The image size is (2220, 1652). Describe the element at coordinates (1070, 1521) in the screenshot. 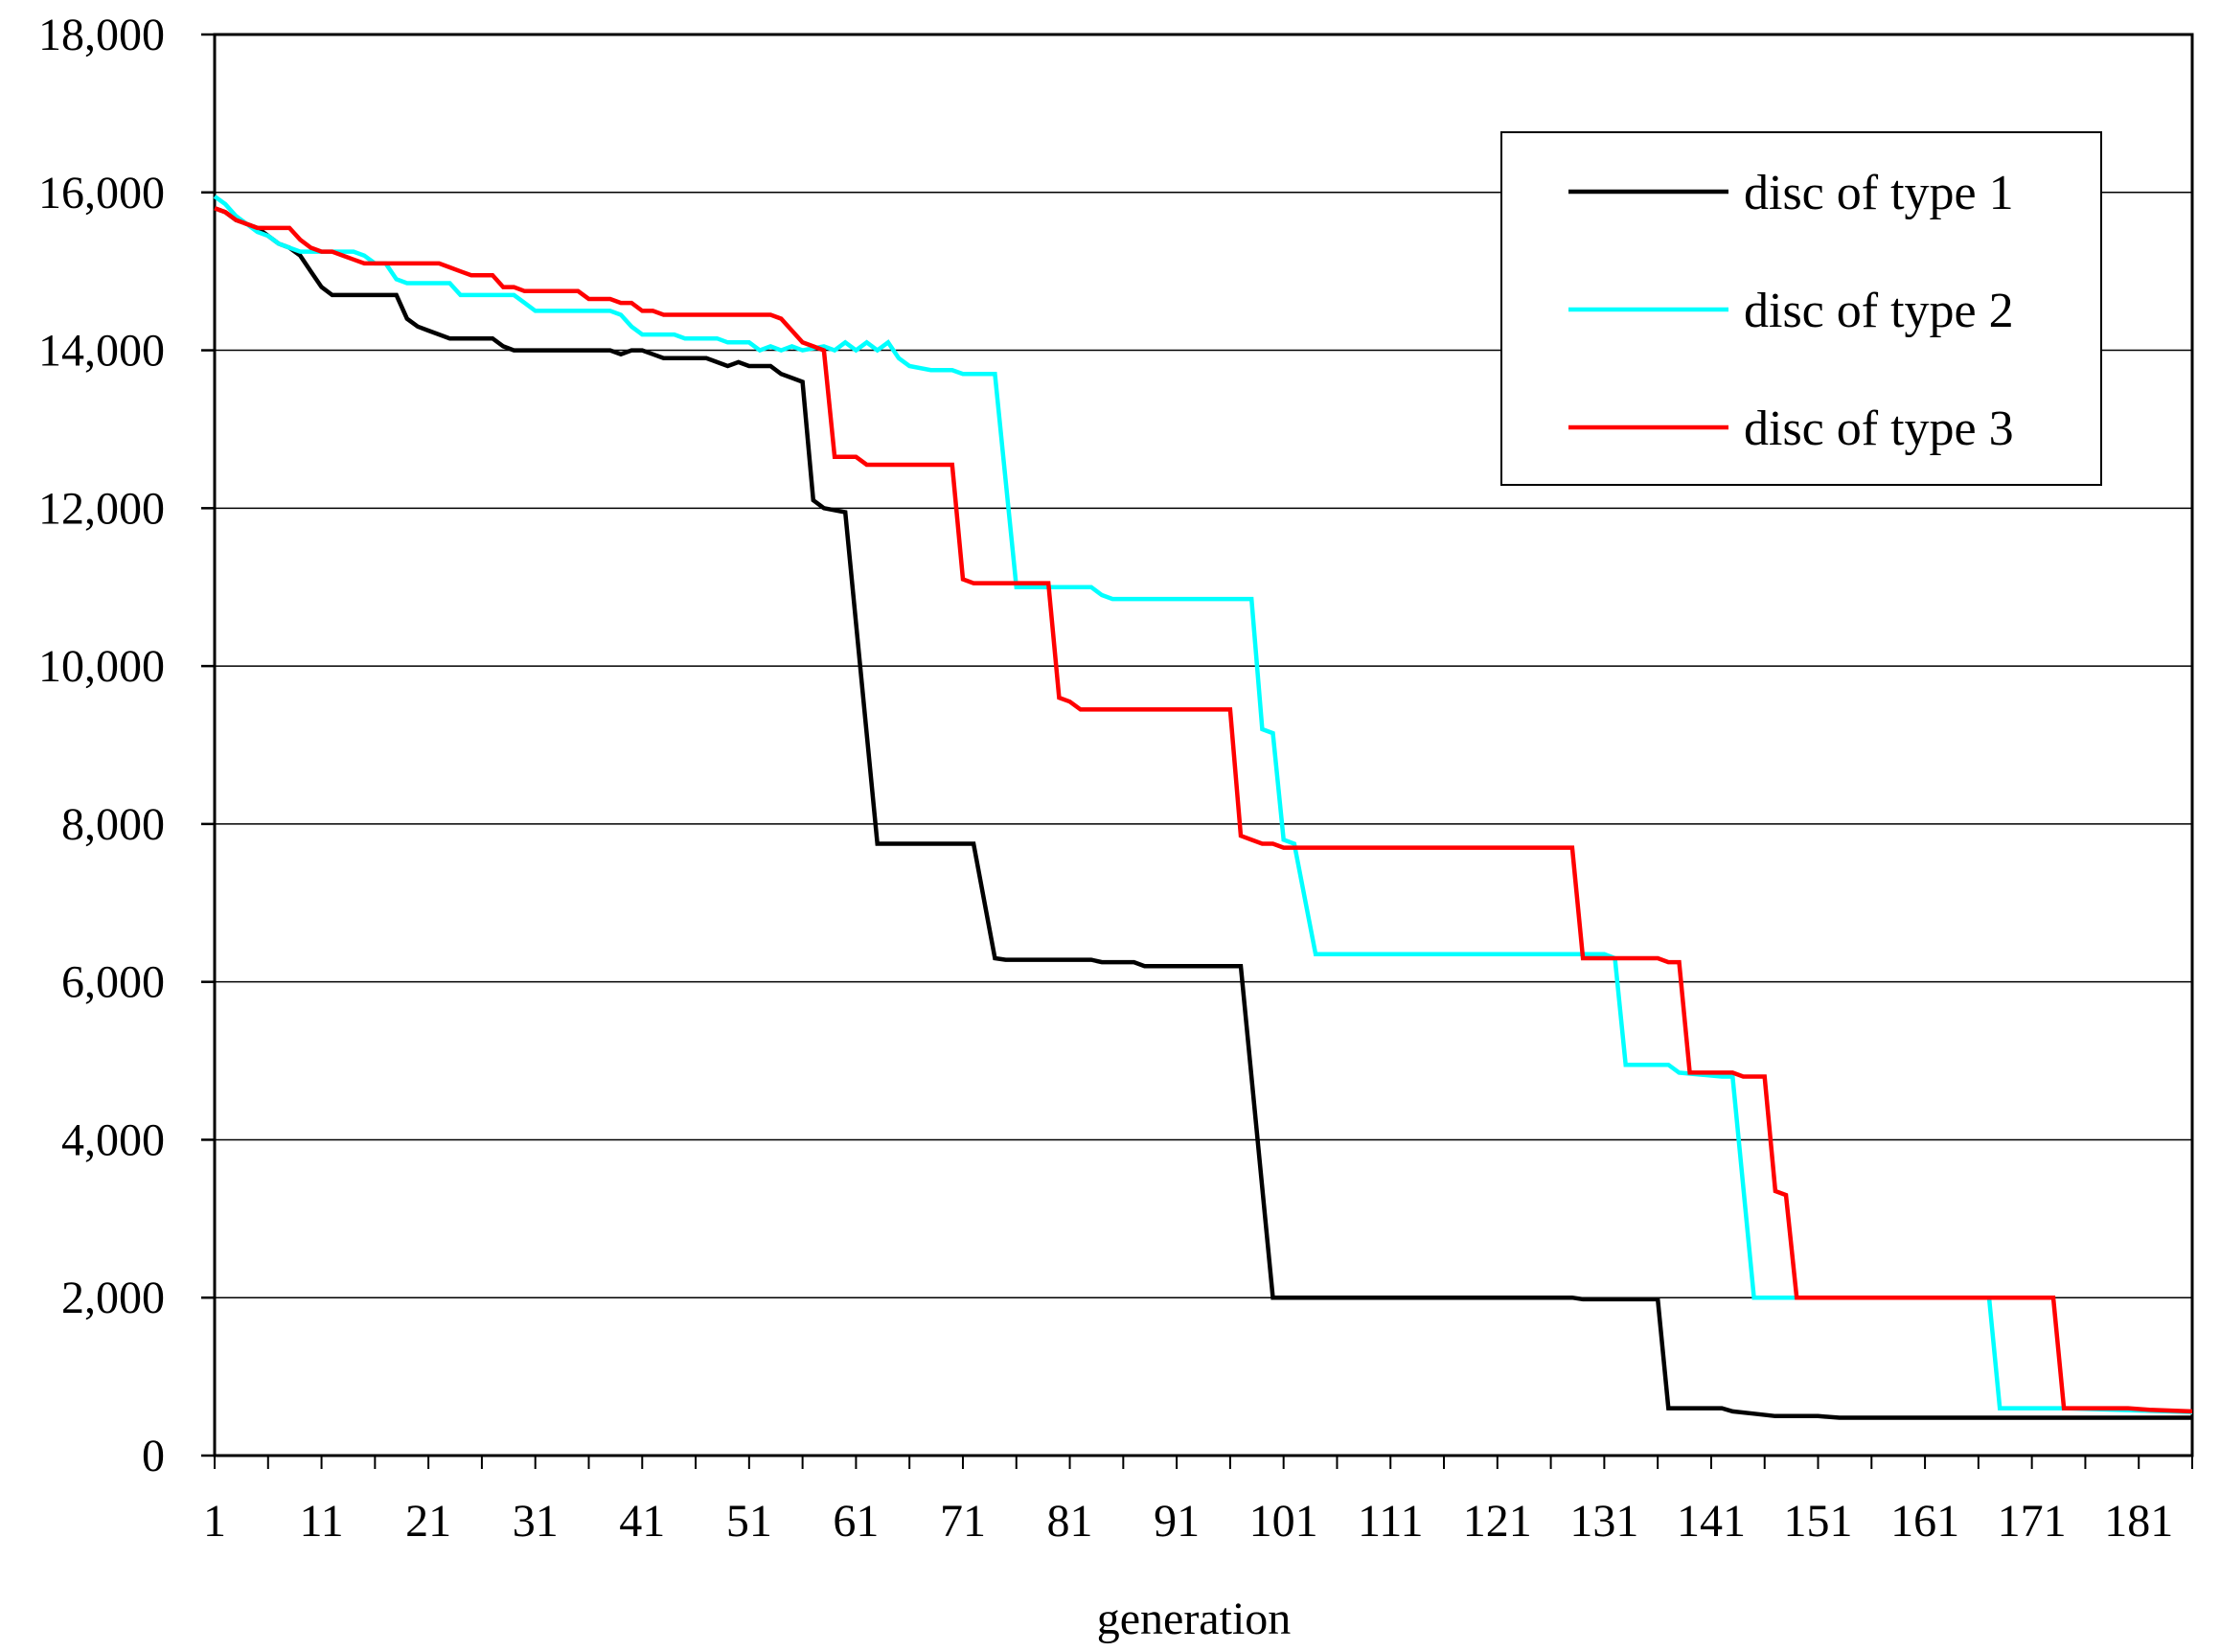

I see `x-tick-label: 81` at that location.